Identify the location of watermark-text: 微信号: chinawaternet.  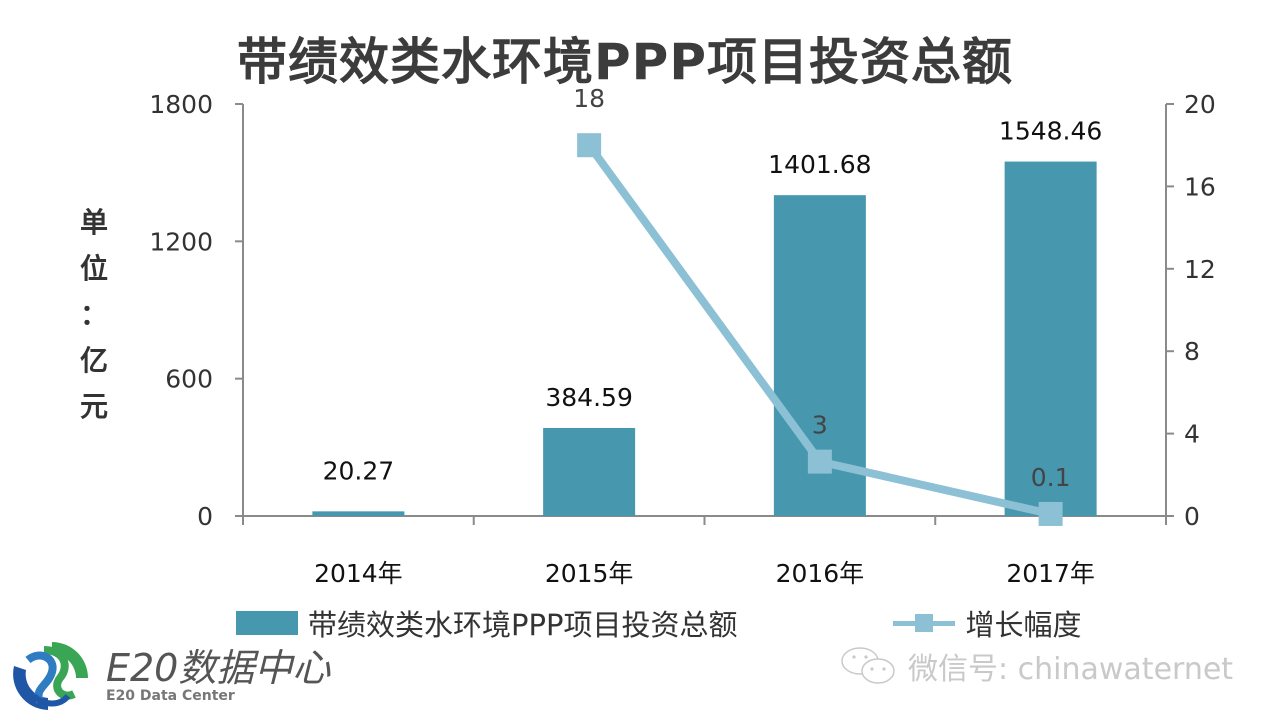
(1071, 669).